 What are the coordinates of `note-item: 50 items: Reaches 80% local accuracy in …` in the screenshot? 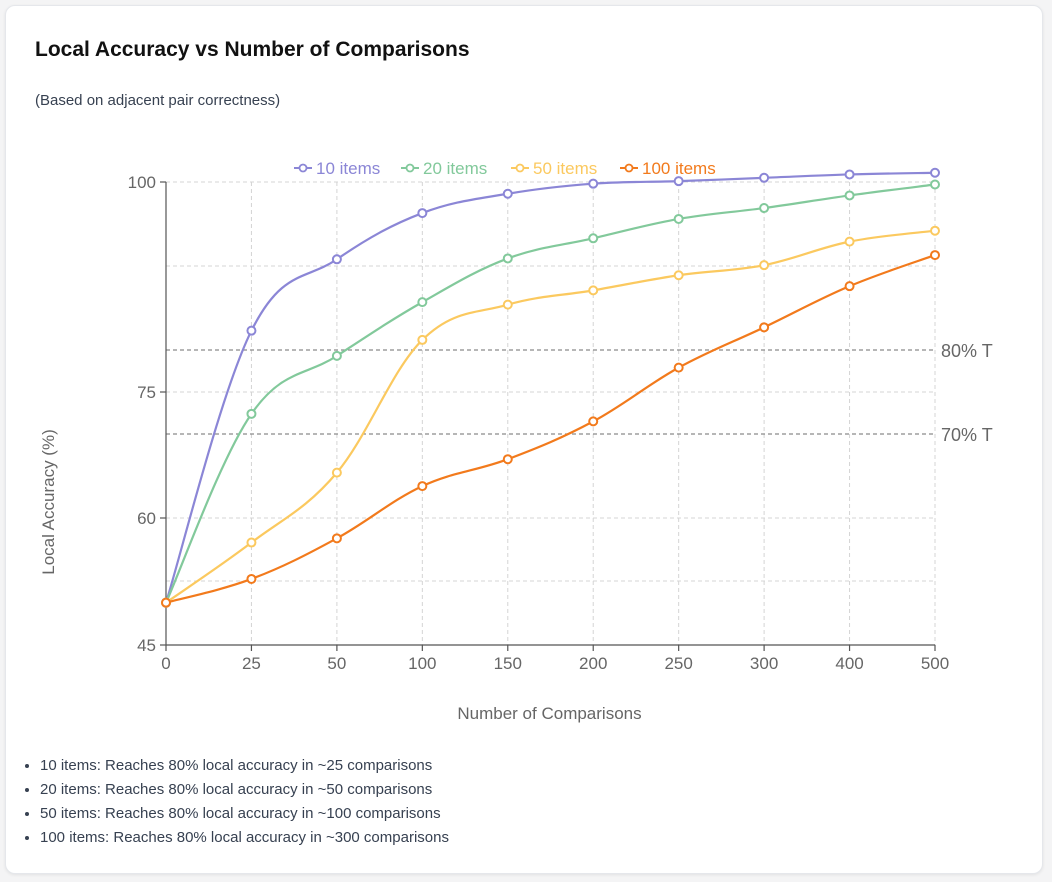 It's located at (244, 814).